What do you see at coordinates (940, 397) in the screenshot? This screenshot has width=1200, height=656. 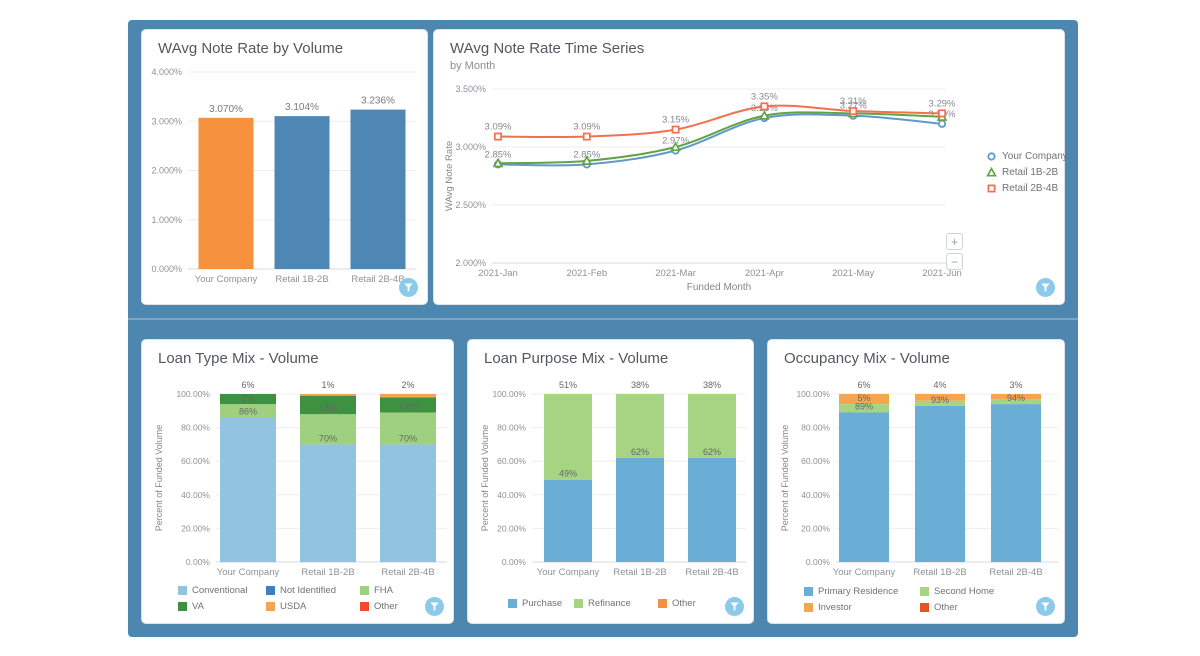 I see `segment-investor-retail-1b-2b` at bounding box center [940, 397].